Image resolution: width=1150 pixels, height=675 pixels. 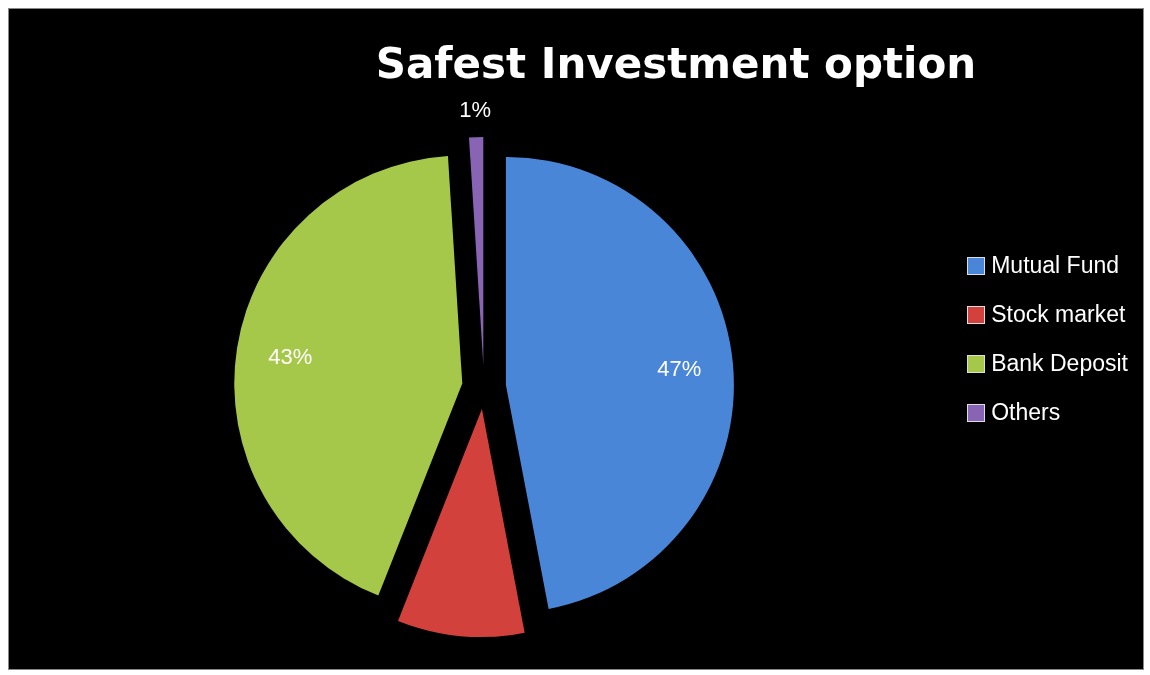 I want to click on data-label: 47%, so click(x=679, y=369).